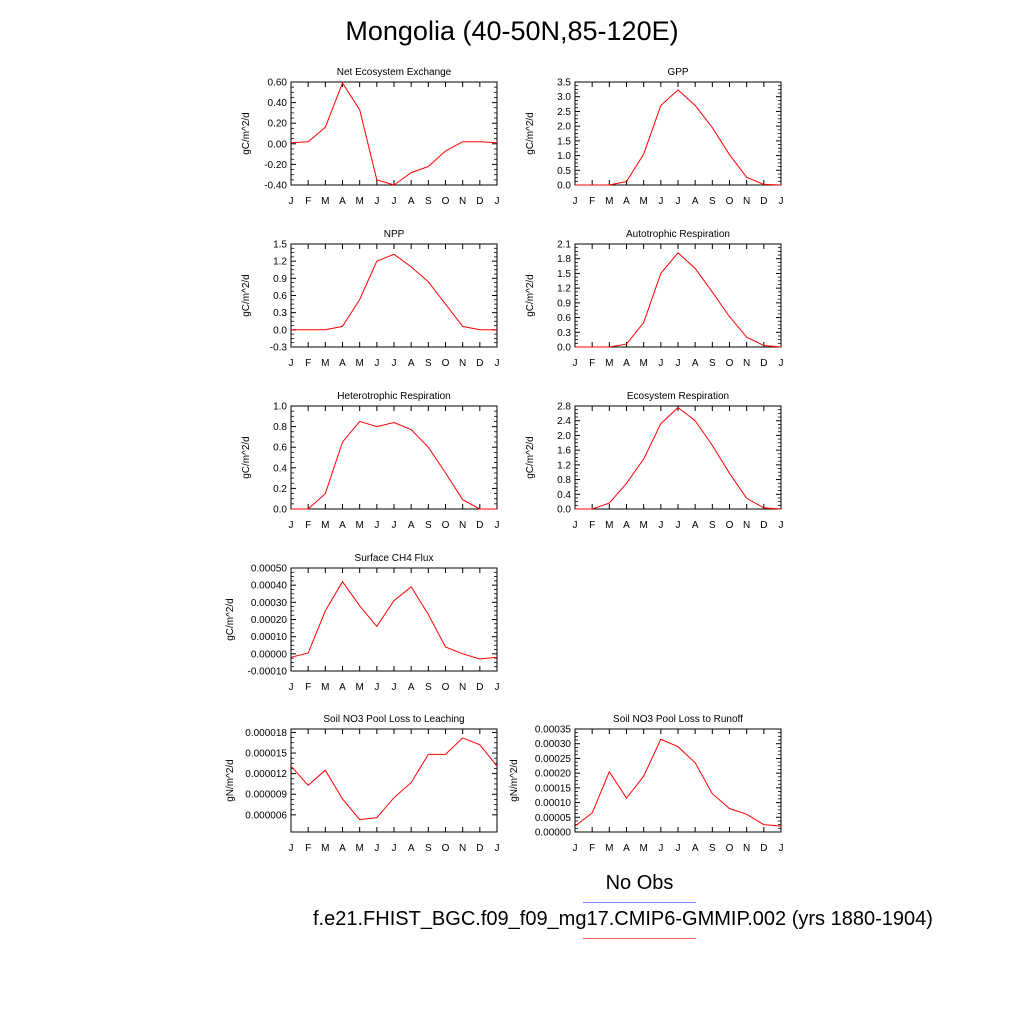 The width and height of the screenshot is (1024, 1024). What do you see at coordinates (393, 396) in the screenshot?
I see `panel-title: Heterotrophic Respiration` at bounding box center [393, 396].